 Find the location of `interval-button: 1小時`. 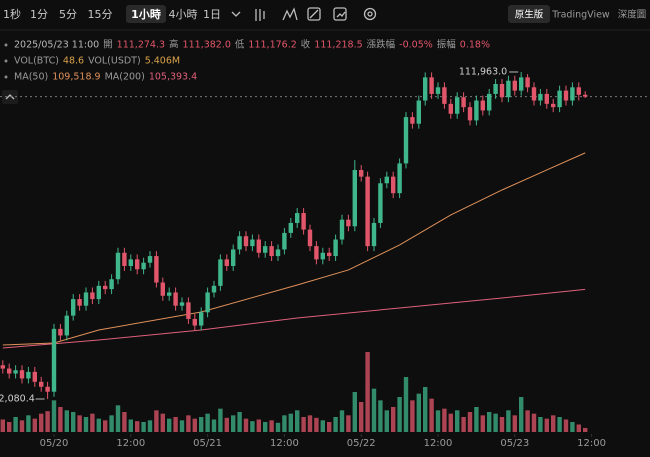

interval-button: 1小時 is located at coordinates (146, 14).